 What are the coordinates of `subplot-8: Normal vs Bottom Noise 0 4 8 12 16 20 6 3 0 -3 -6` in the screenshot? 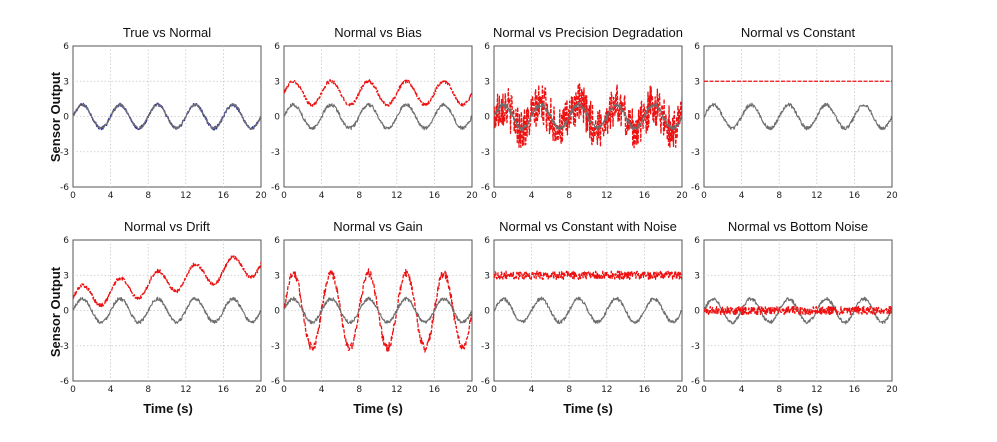 It's located at (794, 307).